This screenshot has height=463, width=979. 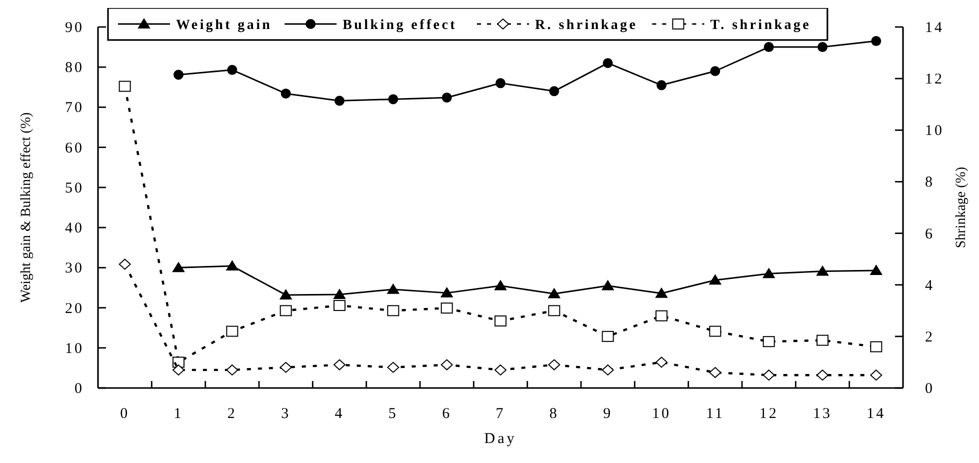 I want to click on x-tick-label: 3, so click(x=286, y=414).